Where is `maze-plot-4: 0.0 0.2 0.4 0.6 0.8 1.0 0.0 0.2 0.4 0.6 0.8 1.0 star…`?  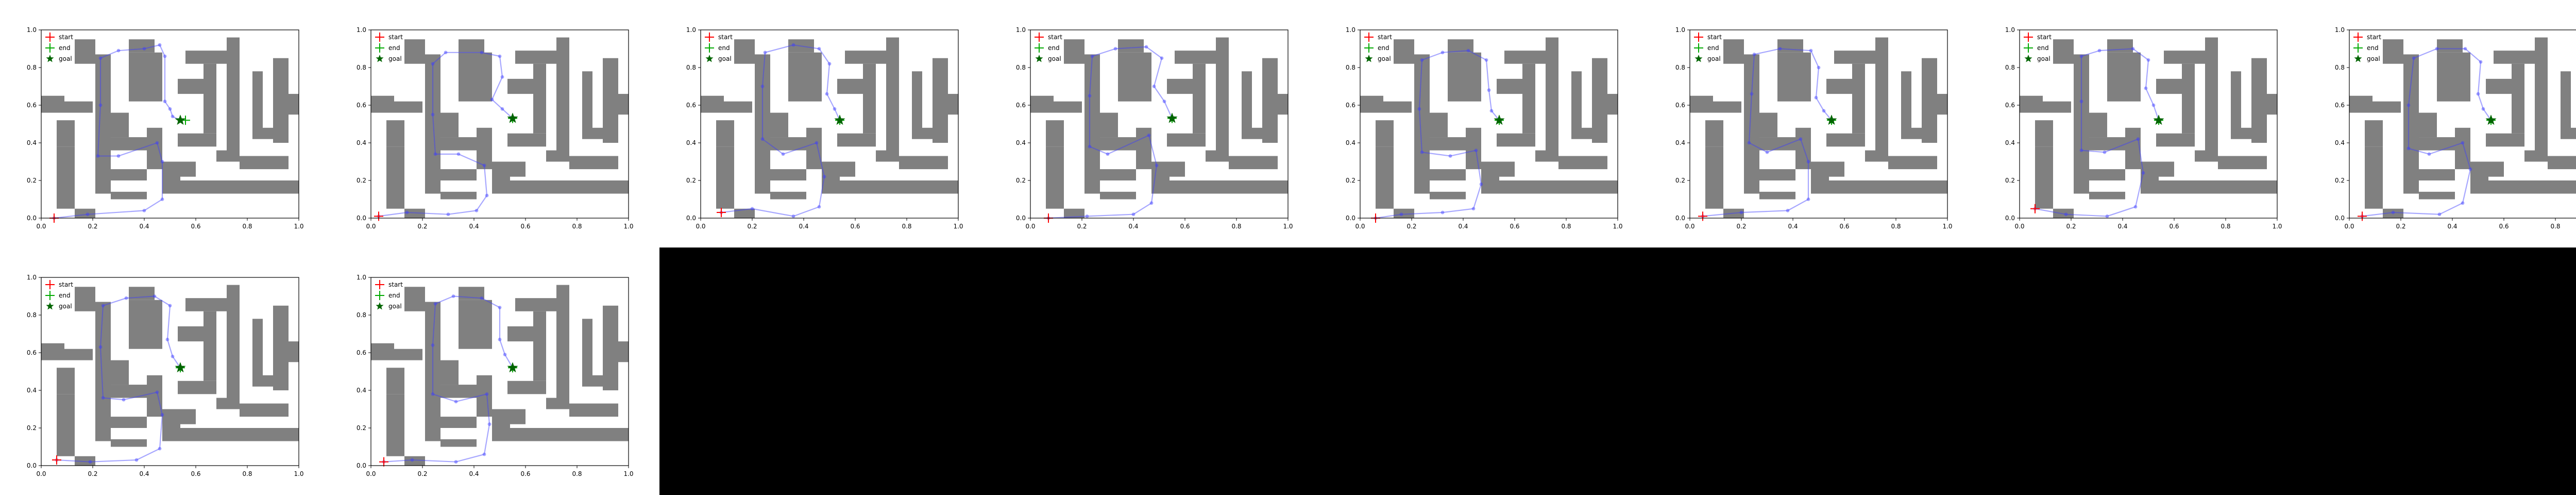 maze-plot-4: 0.0 0.2 0.4 0.6 0.8 1.0 0.0 0.2 0.4 0.6 0.8 1.0 star… is located at coordinates (1154, 128).